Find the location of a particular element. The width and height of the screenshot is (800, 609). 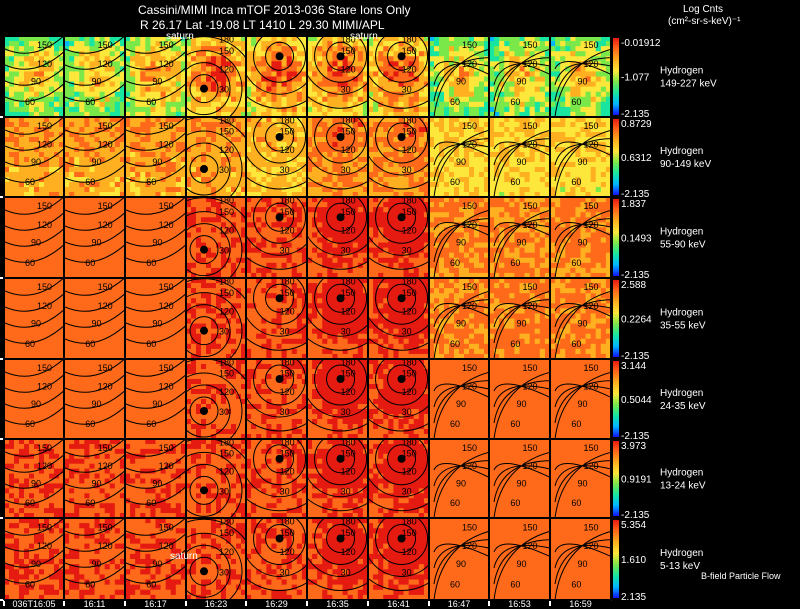

panel-r1-c5: 150 180 120 30 is located at coordinates (338, 156).